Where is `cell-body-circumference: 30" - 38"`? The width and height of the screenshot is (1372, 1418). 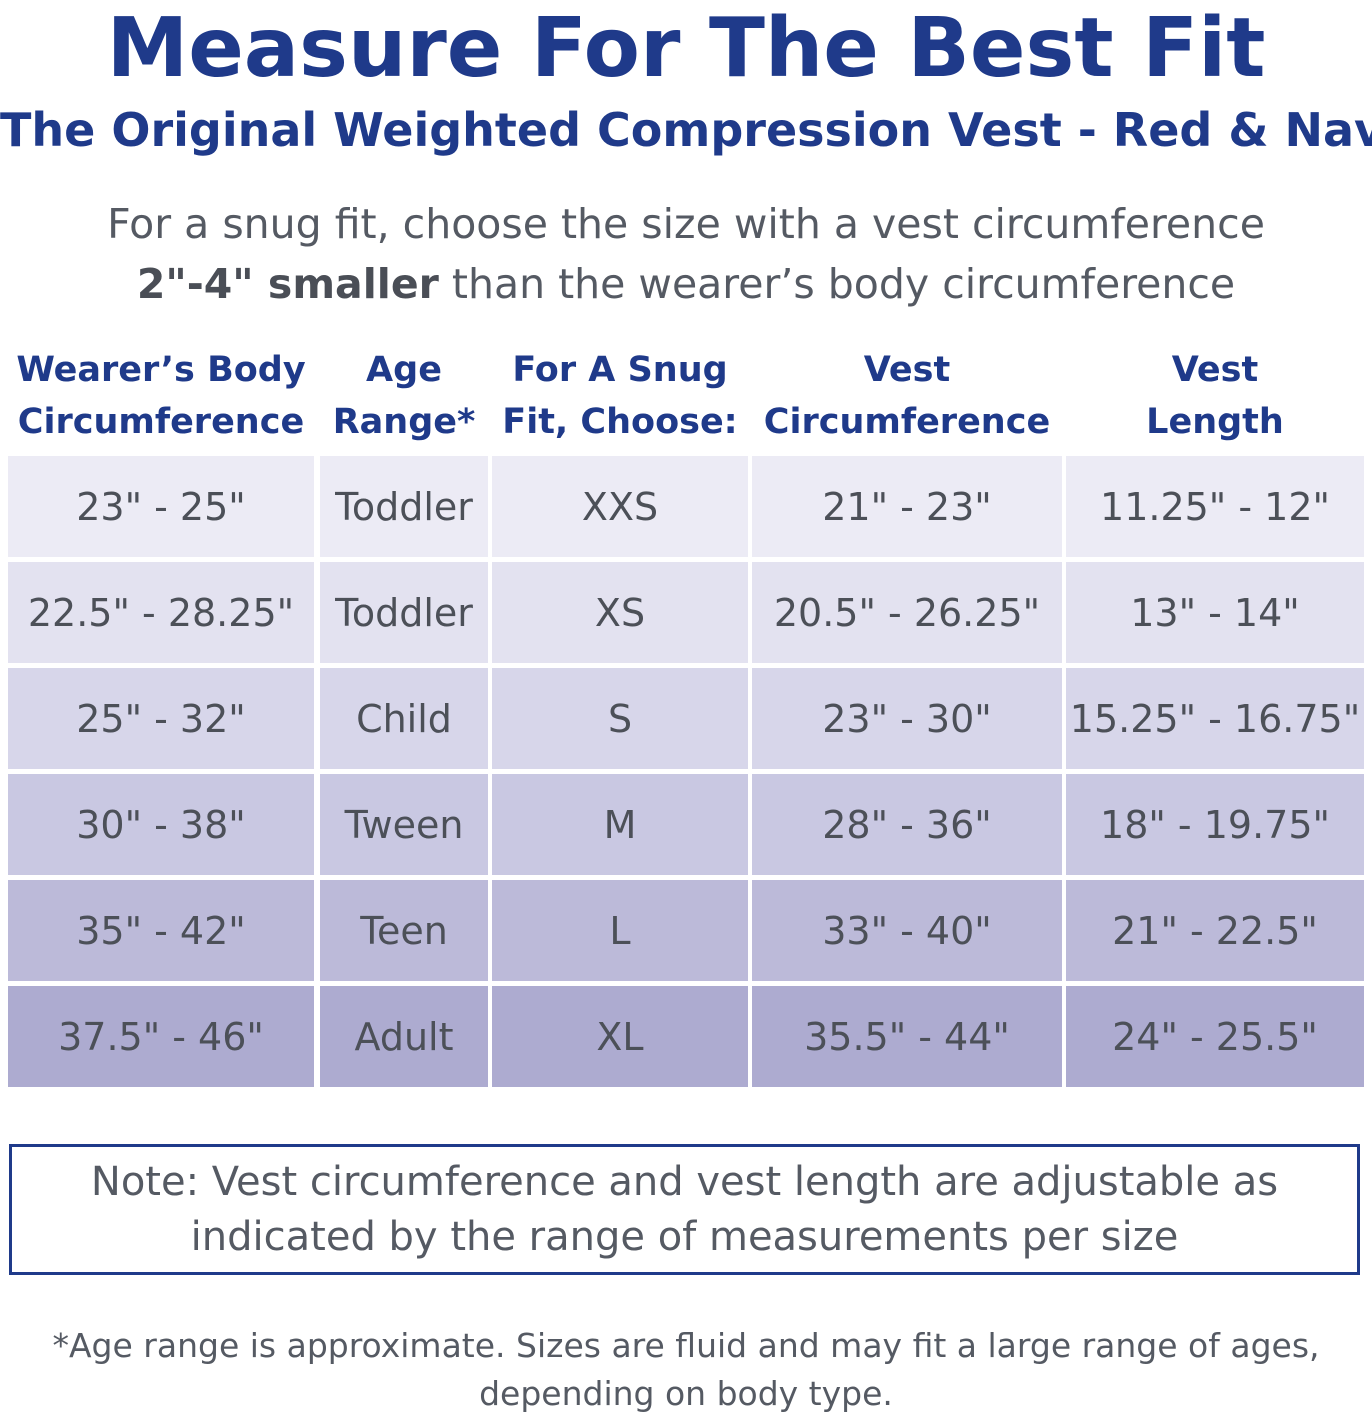
cell-body-circumference: 30" - 38" is located at coordinates (161, 824).